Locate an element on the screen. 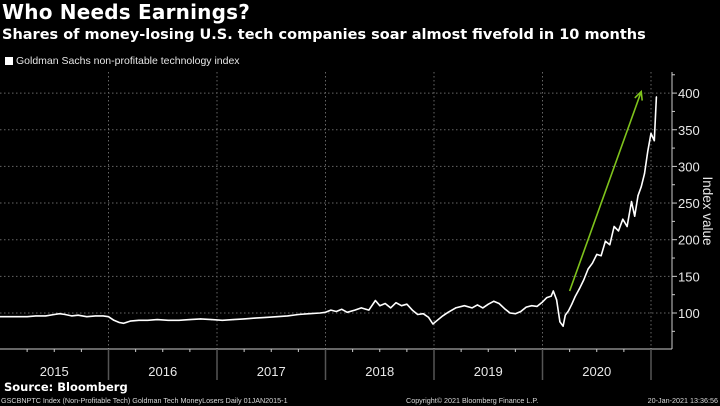  y-ticks: 100 150 200 250 300 350 400 is located at coordinates (686, 203).